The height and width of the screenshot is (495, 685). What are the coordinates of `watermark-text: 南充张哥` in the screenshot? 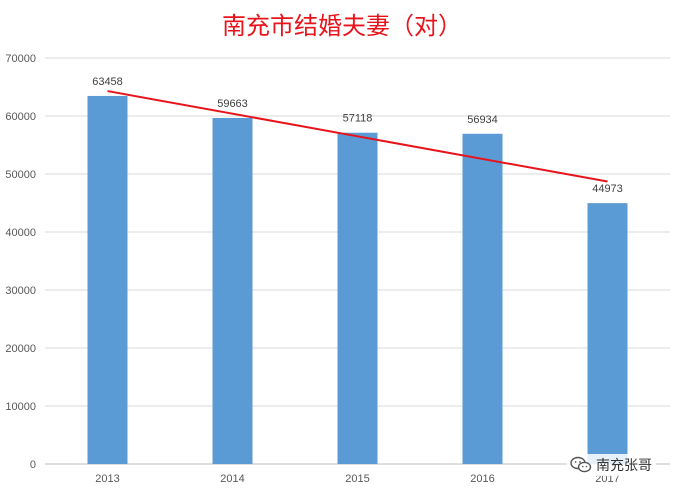 It's located at (624, 466).